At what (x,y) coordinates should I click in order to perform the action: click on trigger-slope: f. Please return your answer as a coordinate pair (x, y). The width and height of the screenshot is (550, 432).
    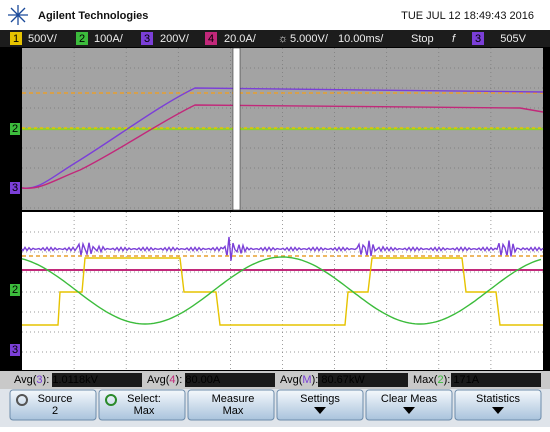
    Looking at the image, I should click on (454, 39).